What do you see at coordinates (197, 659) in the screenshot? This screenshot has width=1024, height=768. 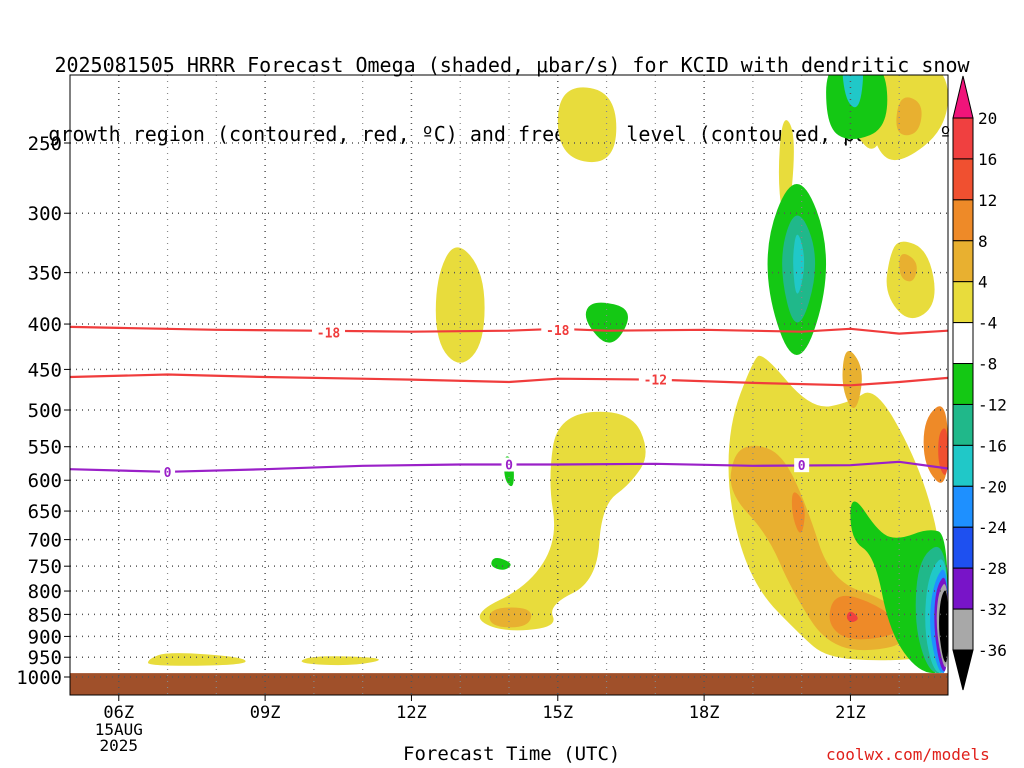 I see `omega-region-low-left` at bounding box center [197, 659].